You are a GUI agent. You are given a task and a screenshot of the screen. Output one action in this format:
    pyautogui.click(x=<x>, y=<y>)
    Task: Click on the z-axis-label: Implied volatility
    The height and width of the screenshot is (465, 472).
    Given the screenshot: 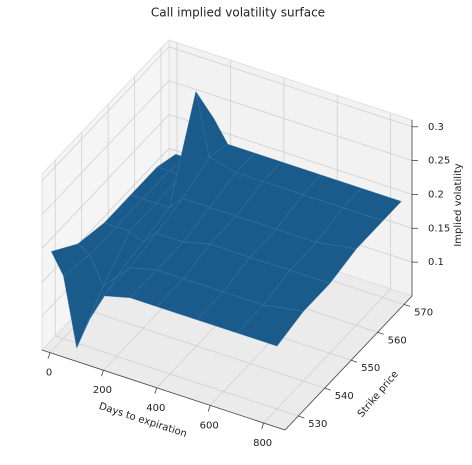 What is the action you would take?
    pyautogui.click(x=458, y=204)
    